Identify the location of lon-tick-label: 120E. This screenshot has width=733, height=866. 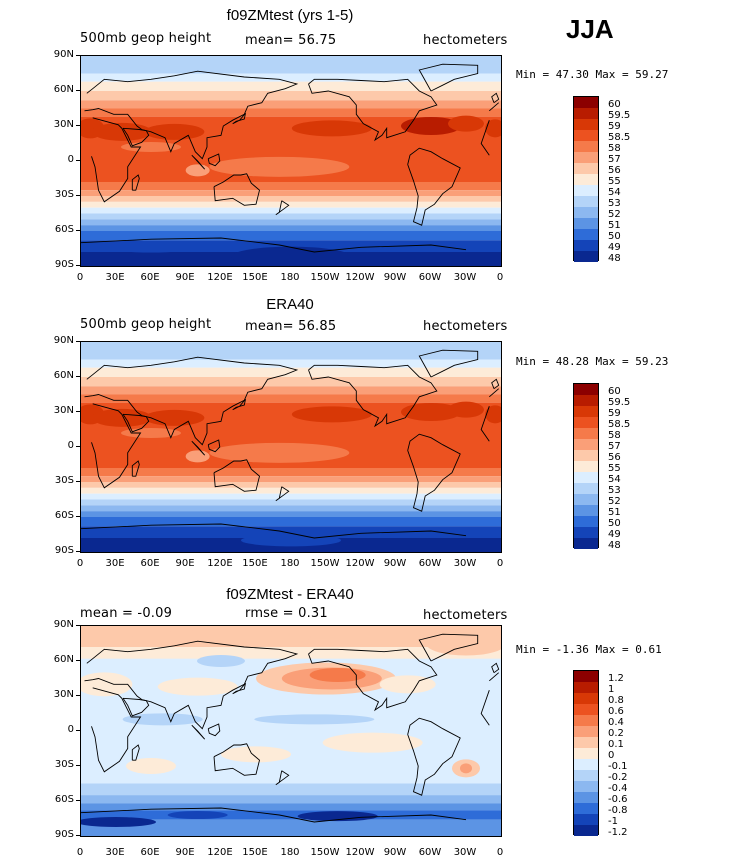
(220, 277).